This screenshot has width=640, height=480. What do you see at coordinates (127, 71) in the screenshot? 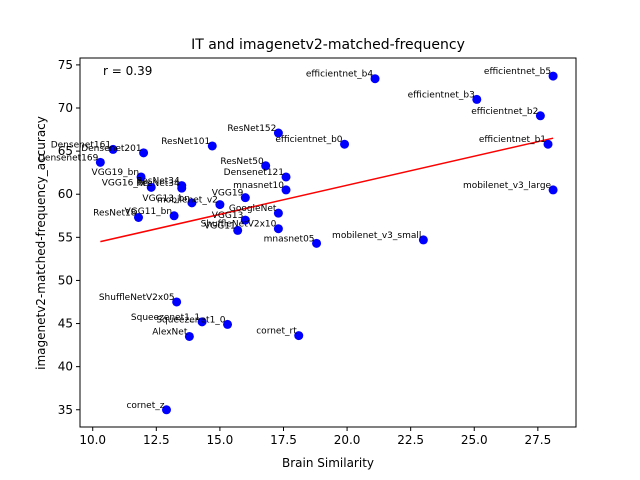
I see `correlation-annotation: r = 0.39` at bounding box center [127, 71].